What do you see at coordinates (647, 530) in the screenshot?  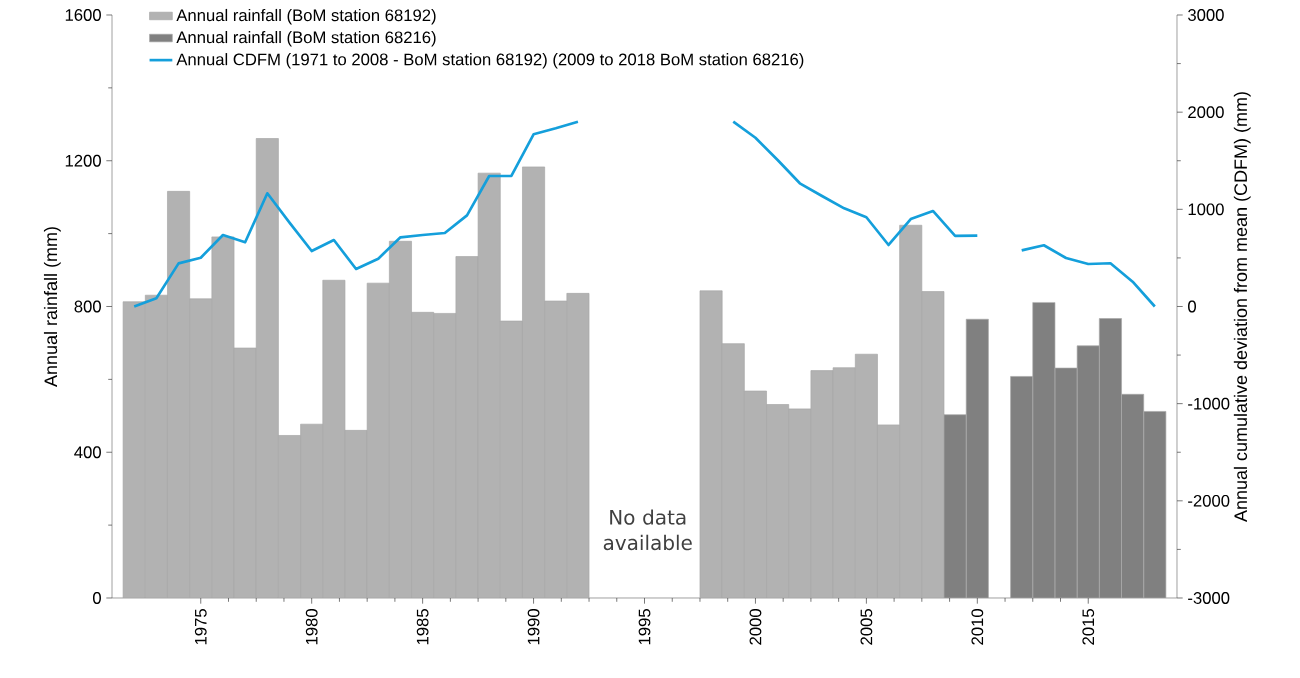 I see `annotation: No data available` at bounding box center [647, 530].